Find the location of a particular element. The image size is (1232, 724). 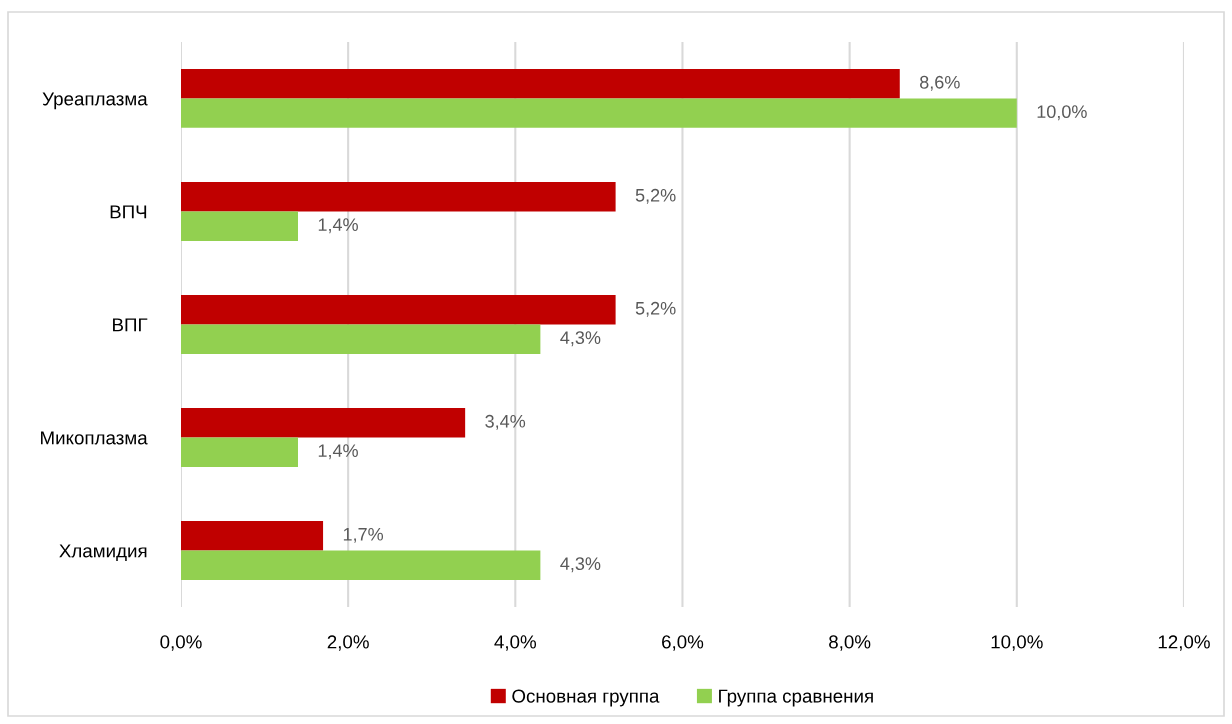

y-tick-label: Уреаплазма is located at coordinates (95, 101).